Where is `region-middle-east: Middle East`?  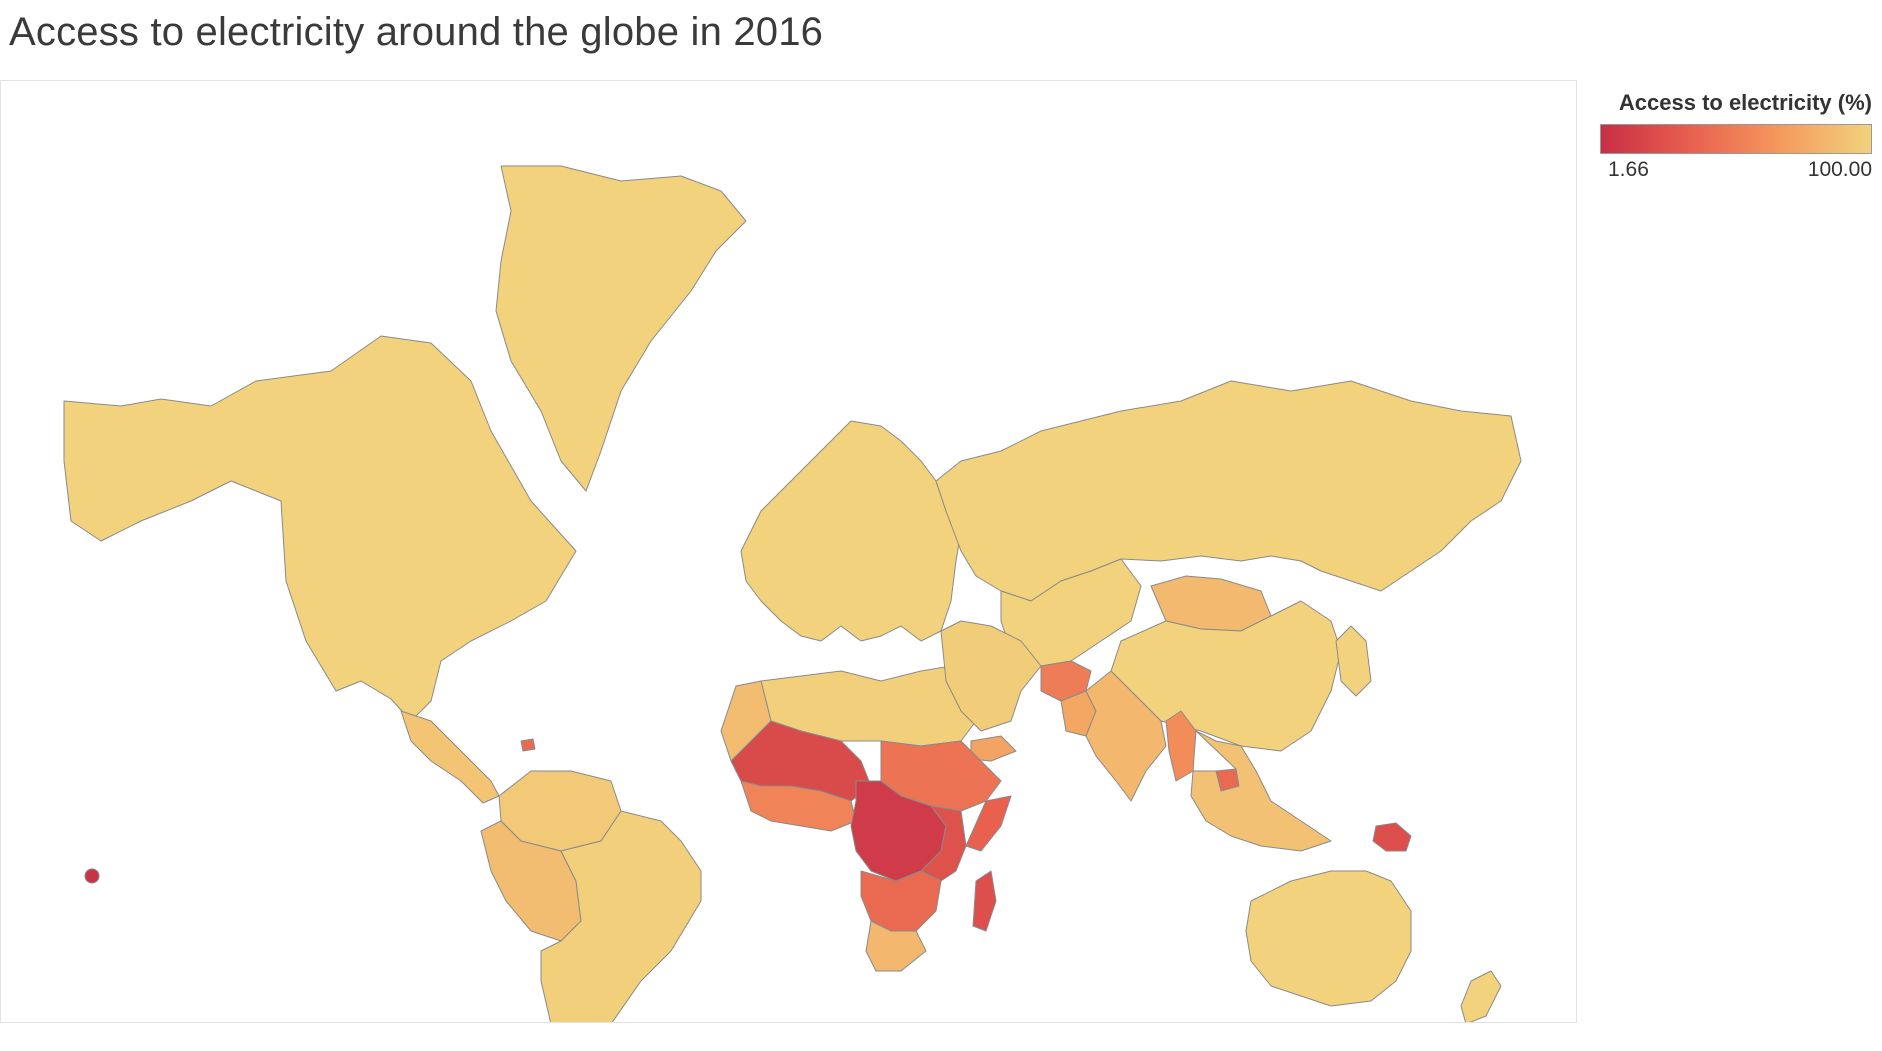 region-middle-east: Middle East is located at coordinates (991, 676).